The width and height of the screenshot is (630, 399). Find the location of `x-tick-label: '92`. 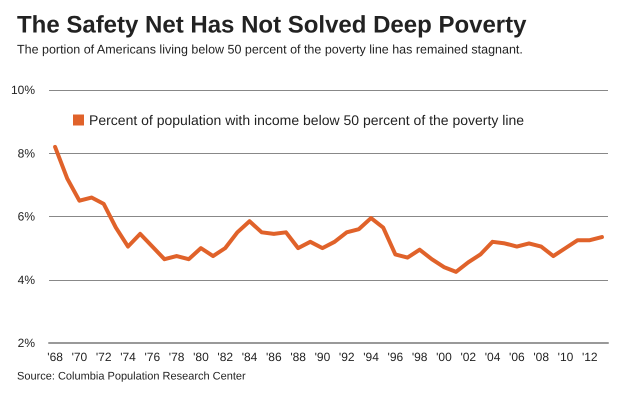

x-tick-label: '92 is located at coordinates (346, 357).